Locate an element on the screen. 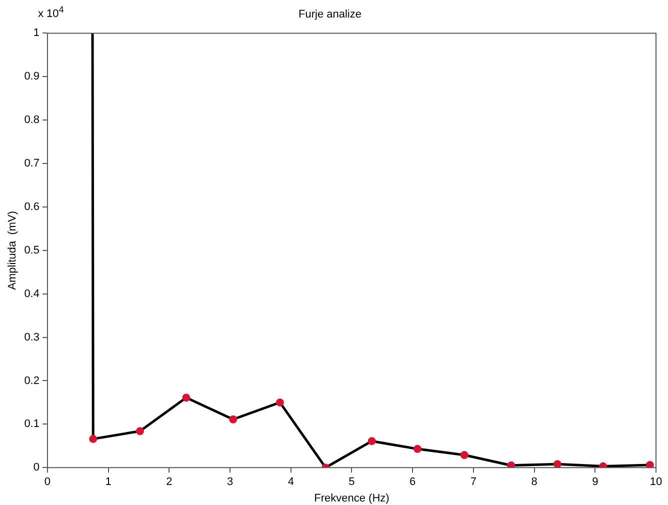 This screenshot has width=668, height=505. x-tick-label: 1 is located at coordinates (108, 482).